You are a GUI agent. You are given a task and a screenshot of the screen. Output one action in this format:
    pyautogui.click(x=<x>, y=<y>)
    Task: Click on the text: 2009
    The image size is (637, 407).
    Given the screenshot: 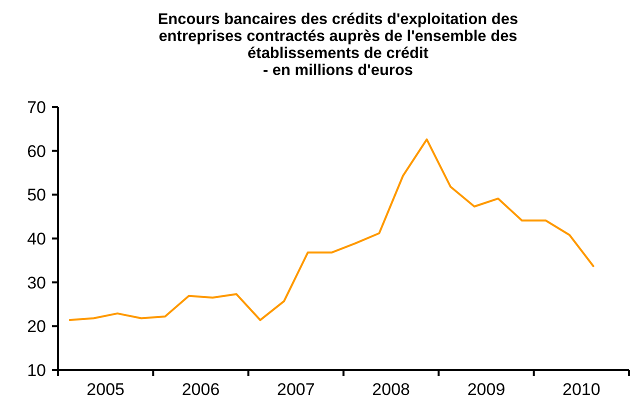 What is the action you would take?
    pyautogui.click(x=486, y=389)
    